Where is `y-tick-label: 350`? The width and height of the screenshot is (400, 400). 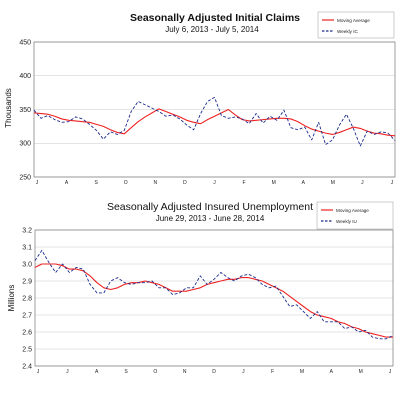
y-tick-label: 350 is located at coordinates (25, 110).